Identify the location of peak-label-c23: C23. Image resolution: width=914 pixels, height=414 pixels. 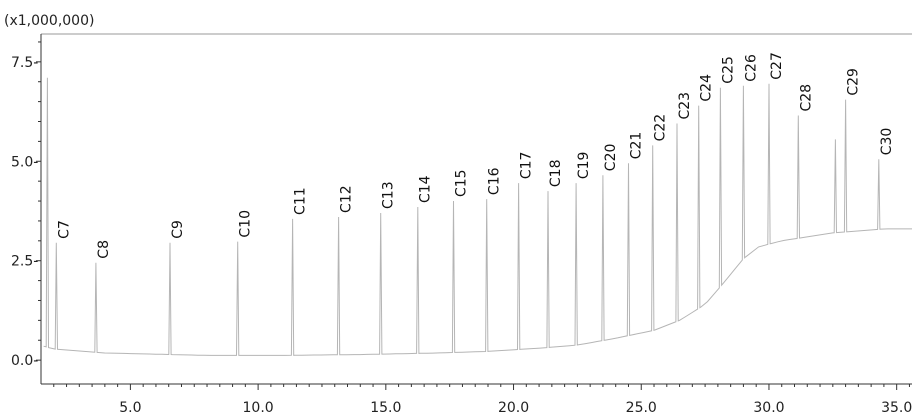
(685, 106).